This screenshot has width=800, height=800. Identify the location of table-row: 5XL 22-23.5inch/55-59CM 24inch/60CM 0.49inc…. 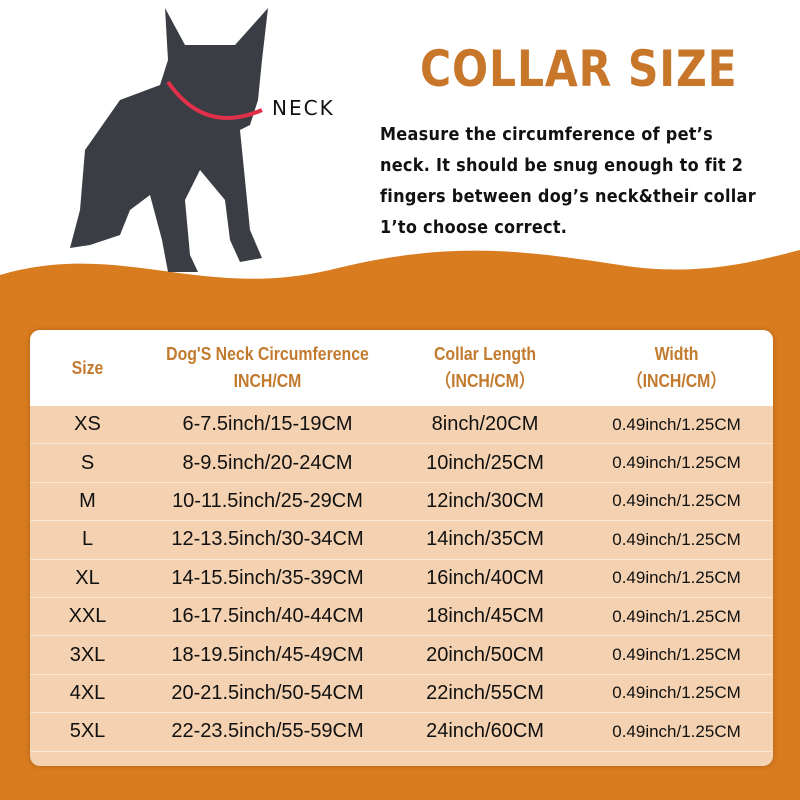
(401, 732).